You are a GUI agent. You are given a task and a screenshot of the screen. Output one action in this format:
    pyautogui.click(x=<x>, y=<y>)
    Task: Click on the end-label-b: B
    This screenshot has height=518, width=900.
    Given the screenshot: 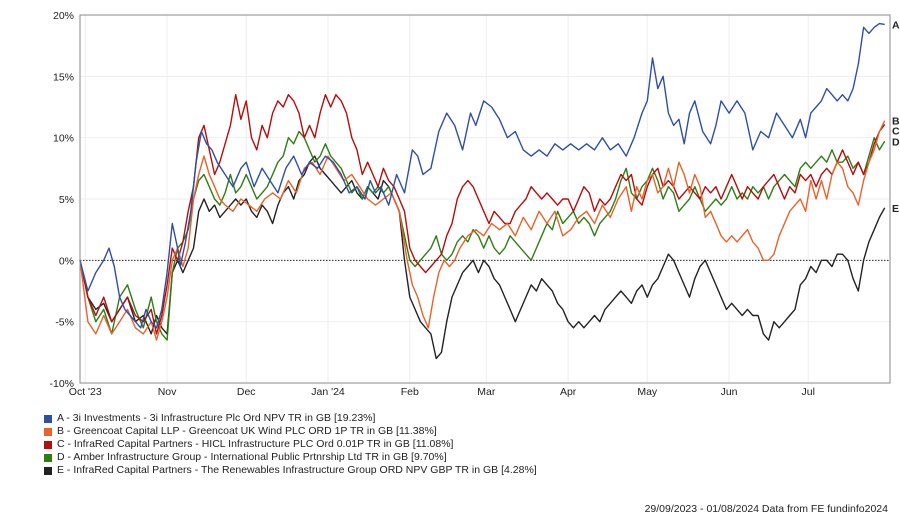 What is the action you would take?
    pyautogui.click(x=896, y=122)
    